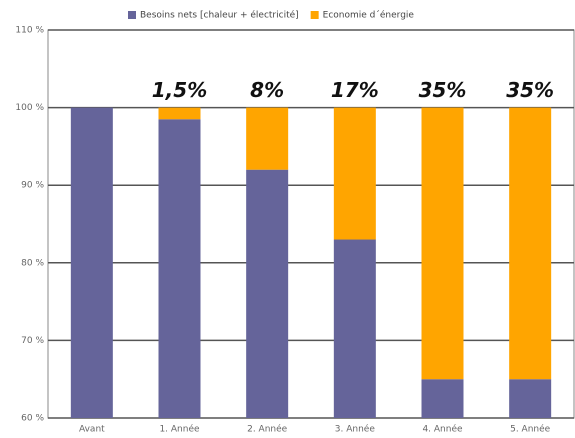  I want to click on x-tick-label: 5. Année, so click(530, 429).